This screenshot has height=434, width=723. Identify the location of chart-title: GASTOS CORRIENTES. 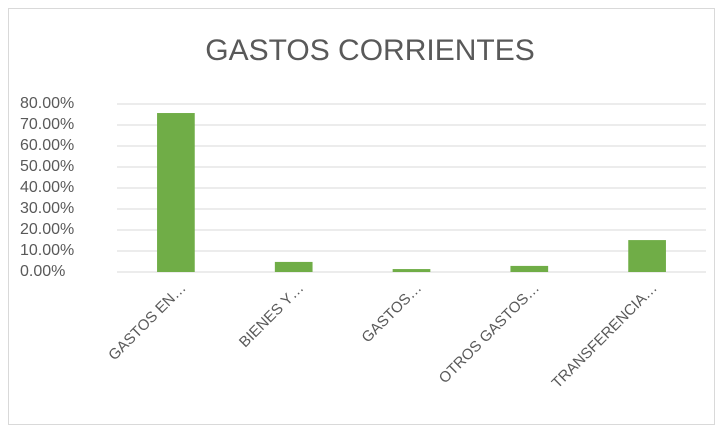
(370, 50).